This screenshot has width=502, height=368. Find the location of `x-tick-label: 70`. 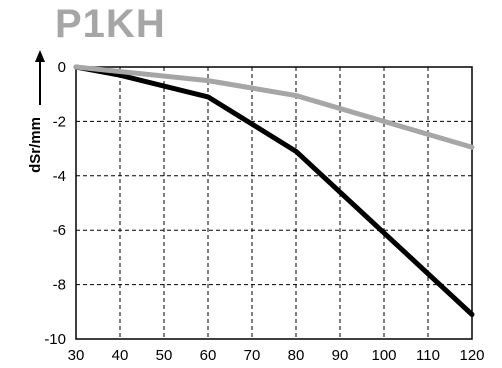

x-tick-label: 70 is located at coordinates (252, 355).